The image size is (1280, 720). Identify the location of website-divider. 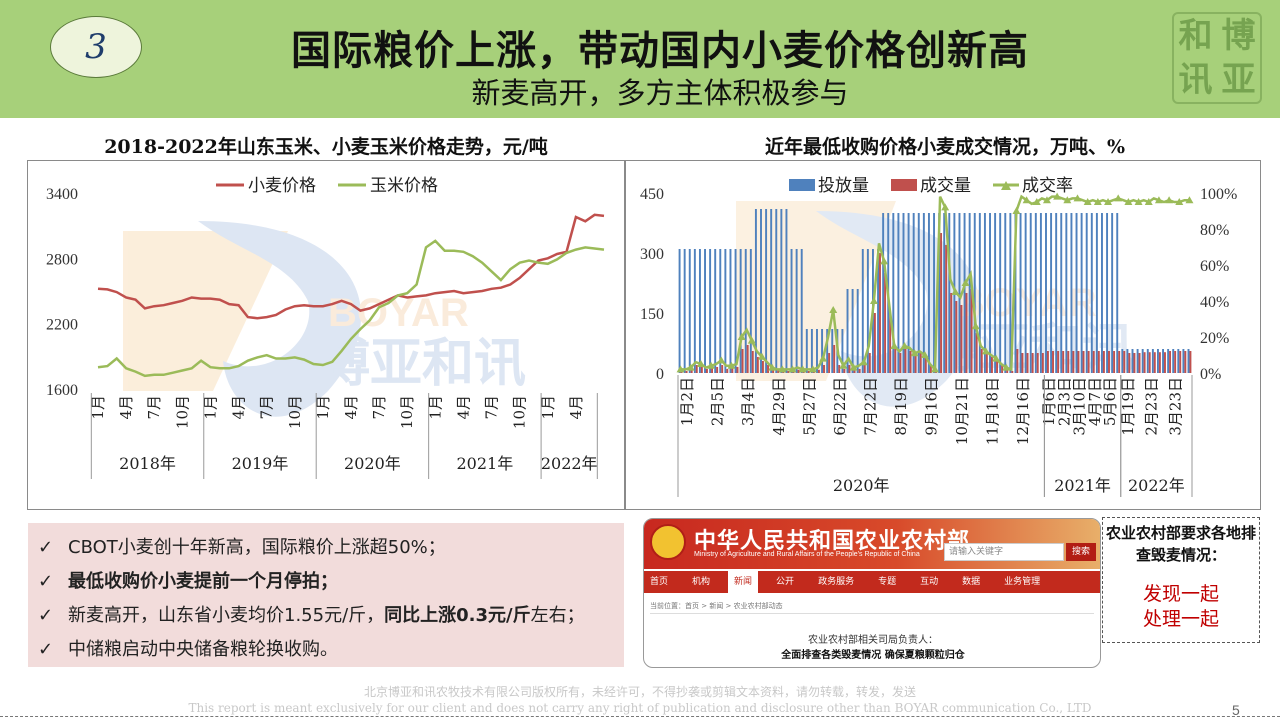
(872, 613).